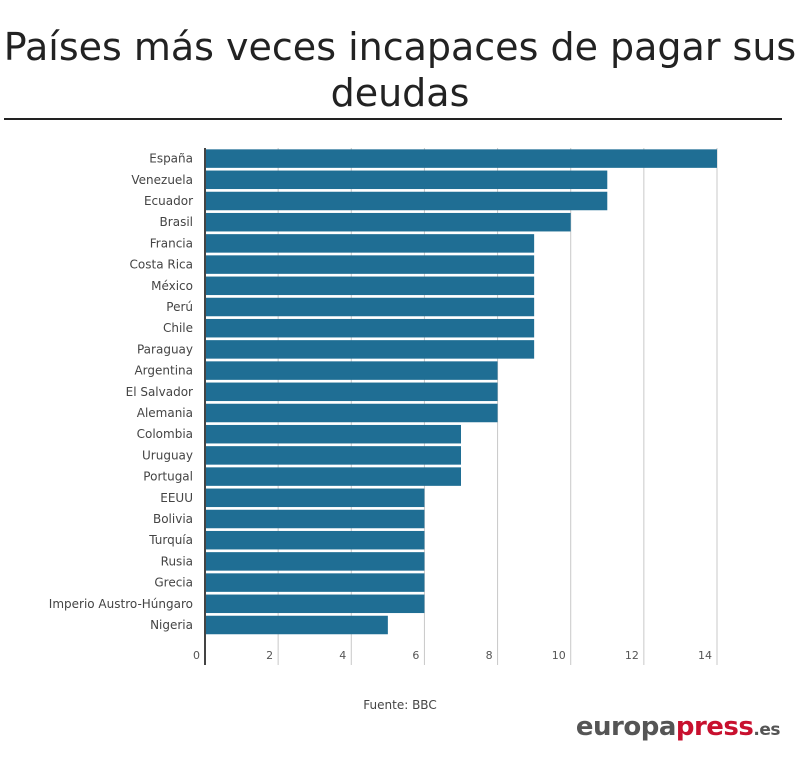 Image resolution: width=800 pixels, height=764 pixels. Describe the element at coordinates (168, 477) in the screenshot. I see `category-label: Portugal` at that location.